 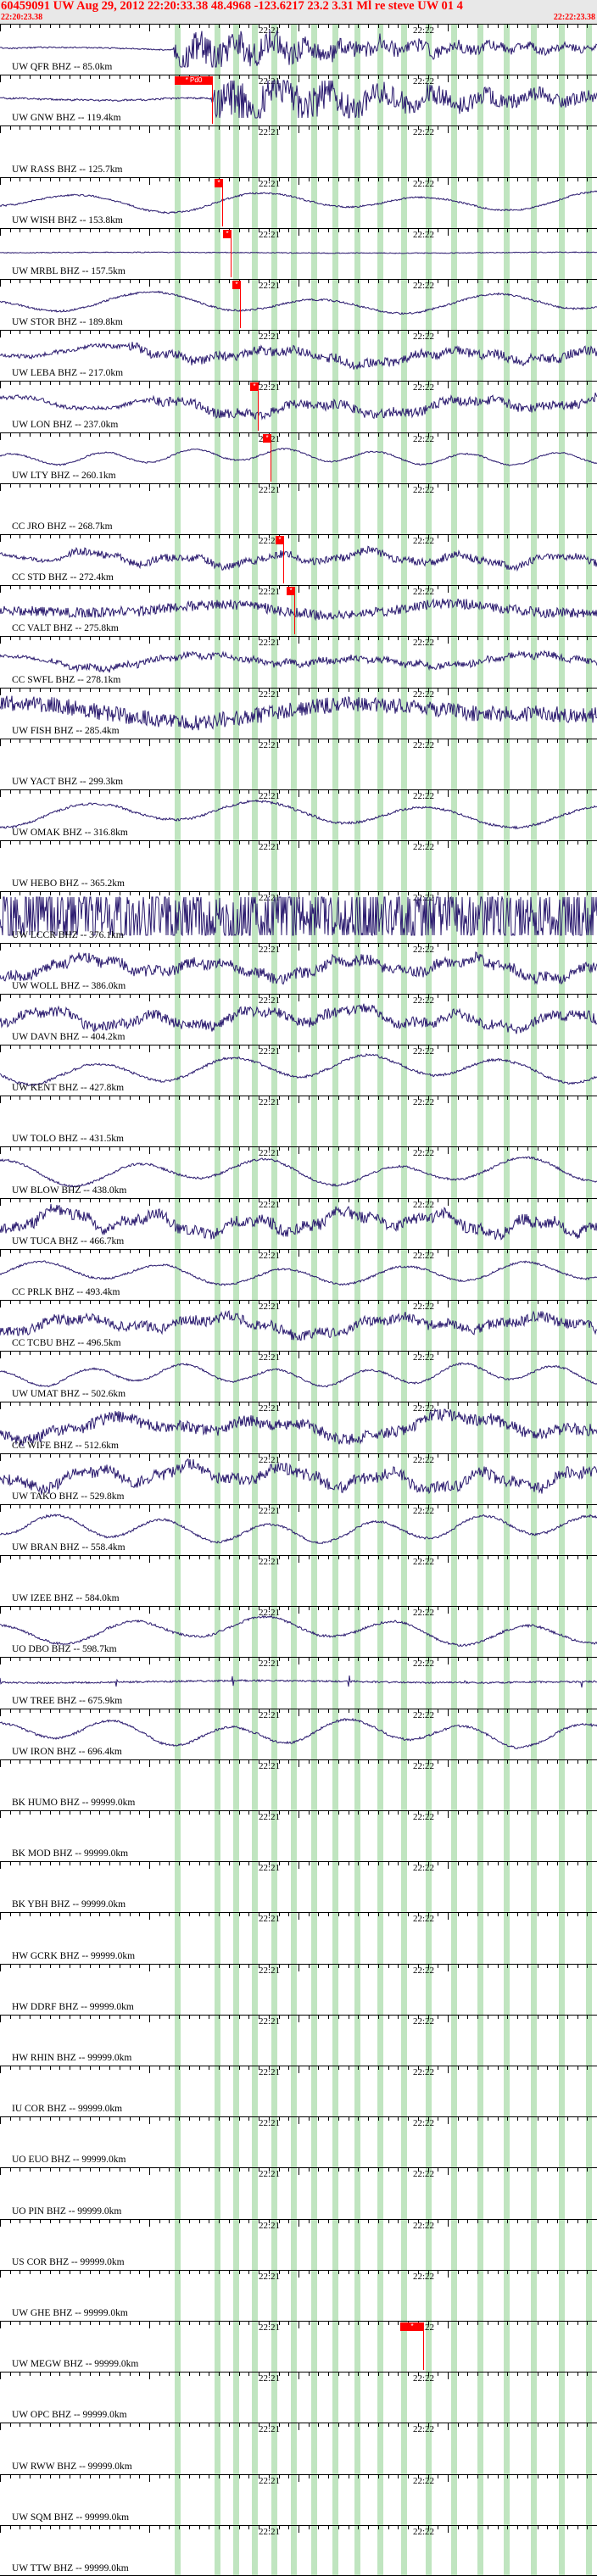 I want to click on trace-row: UW TAKO BHZ -- 529.8km 22:21 22:22, so click(x=298, y=1478).